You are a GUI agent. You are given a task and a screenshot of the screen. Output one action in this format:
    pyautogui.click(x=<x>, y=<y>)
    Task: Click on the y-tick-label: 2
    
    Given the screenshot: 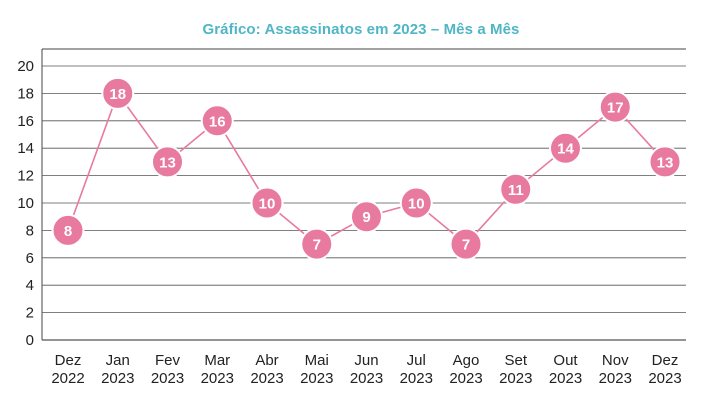 What is the action you would take?
    pyautogui.click(x=30, y=313)
    